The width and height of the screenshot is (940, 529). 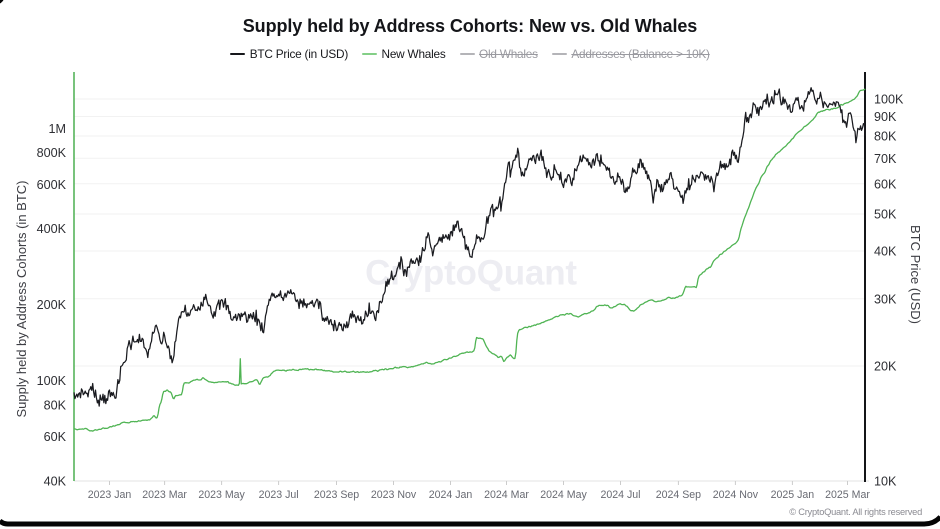 I want to click on svg-text: 2024 May, so click(x=563, y=495).